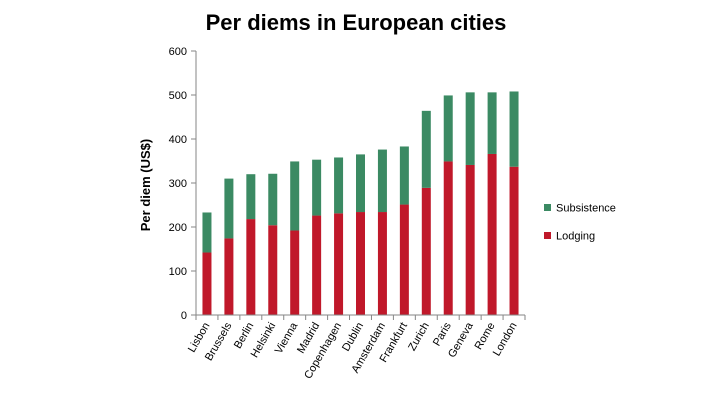 The width and height of the screenshot is (720, 400). What do you see at coordinates (295, 272) in the screenshot?
I see `bar-lodging-vienna` at bounding box center [295, 272].